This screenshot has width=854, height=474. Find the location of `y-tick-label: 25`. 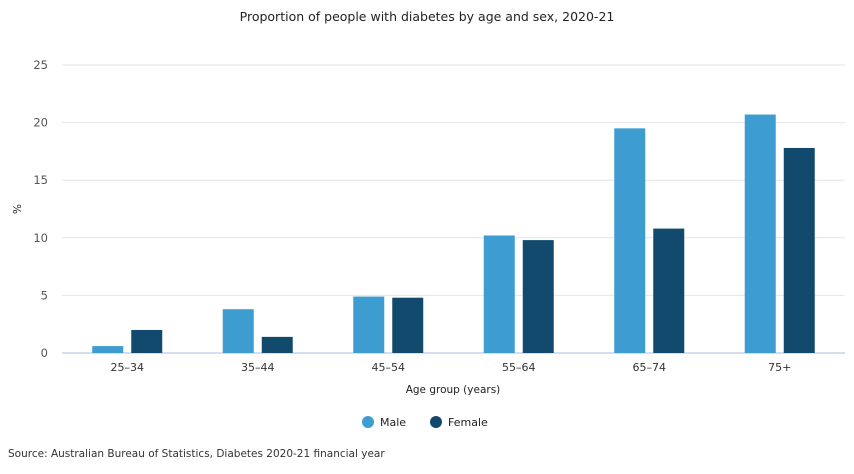

y-tick-label: 25 is located at coordinates (40, 65).